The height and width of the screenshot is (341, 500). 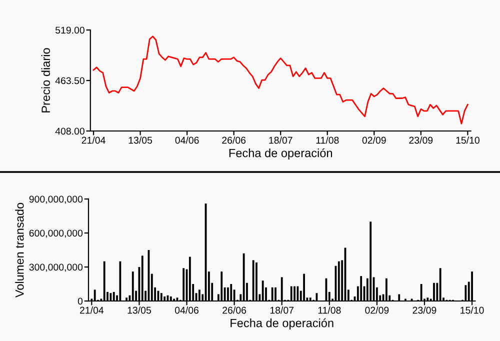 What do you see at coordinates (45, 80) in the screenshot?
I see `y-axis-title: Precio diario` at bounding box center [45, 80].